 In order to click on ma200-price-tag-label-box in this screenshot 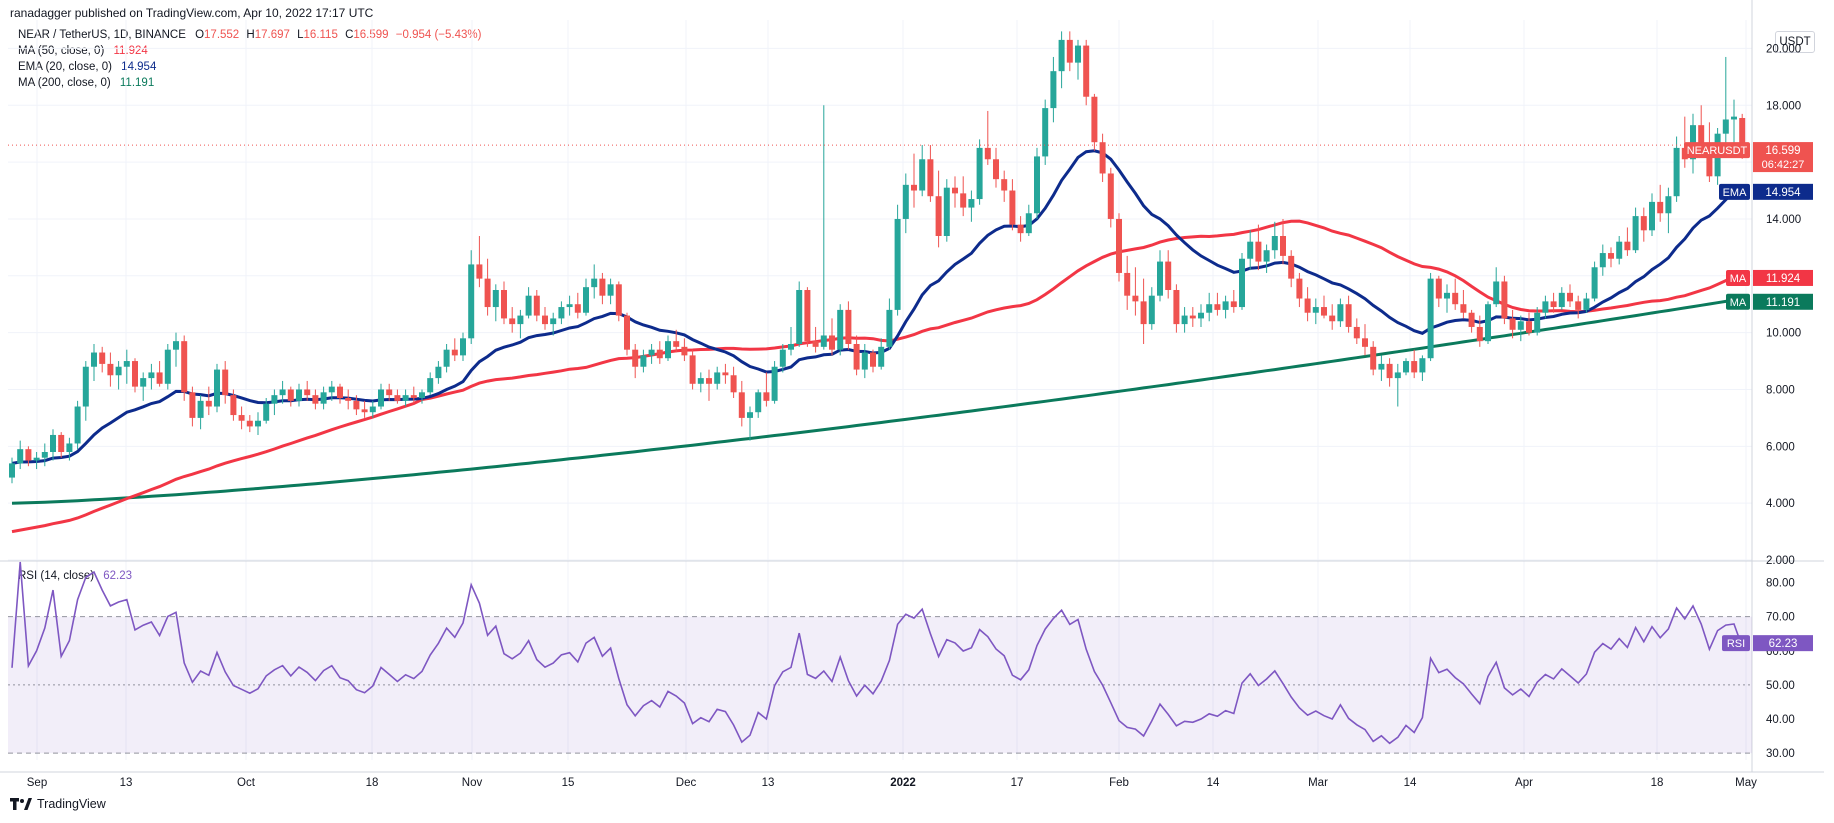, I will do `click(1738, 301)`.